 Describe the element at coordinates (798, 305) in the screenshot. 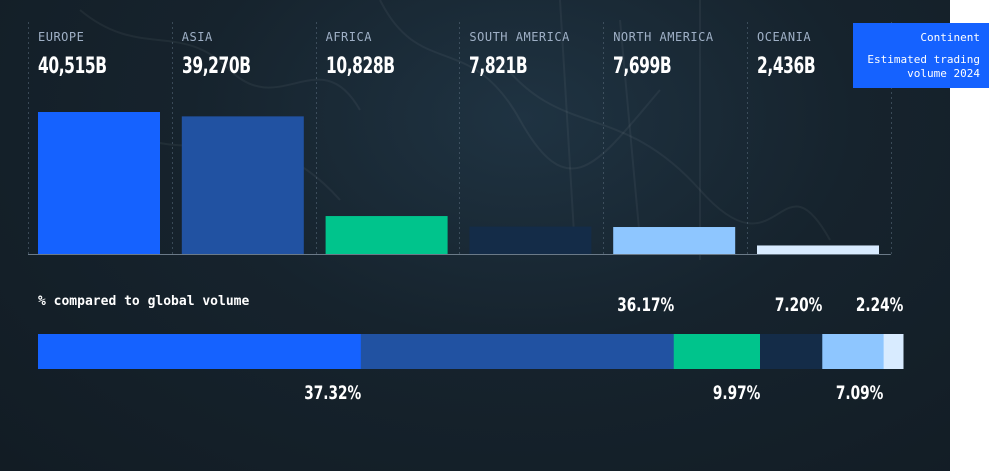

I see `percentage-label: 7.20%` at that location.